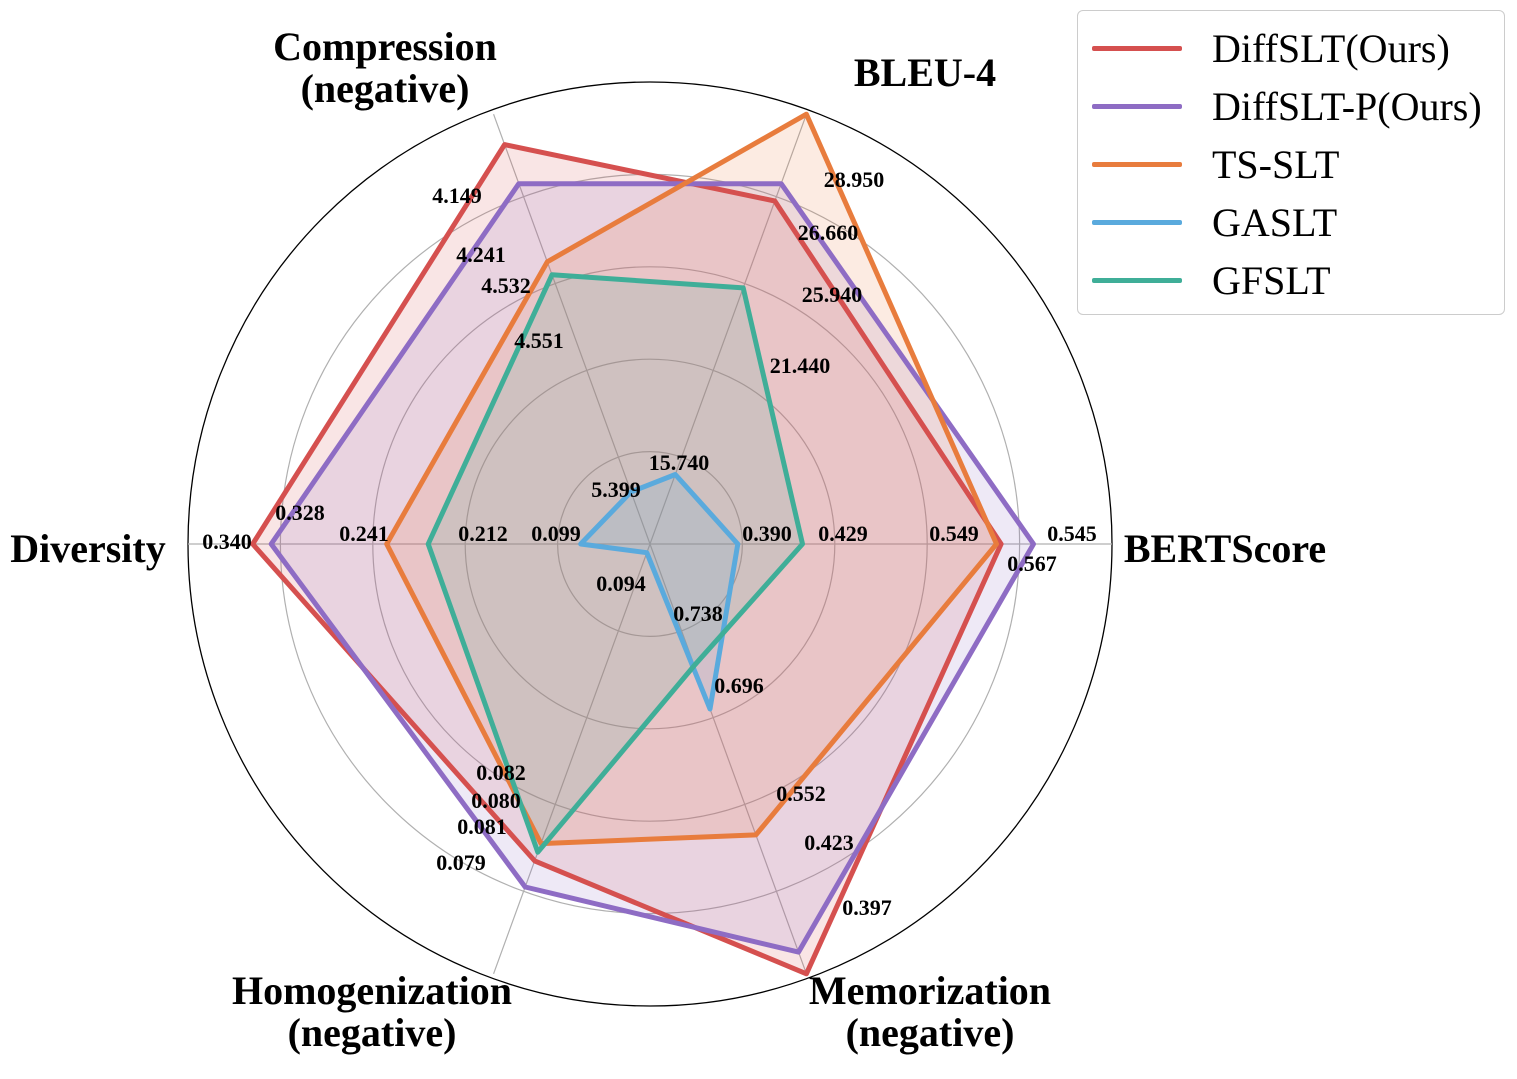 Image resolution: width=1517 pixels, height=1079 pixels. I want to click on value-label: 4.149, so click(457, 195).